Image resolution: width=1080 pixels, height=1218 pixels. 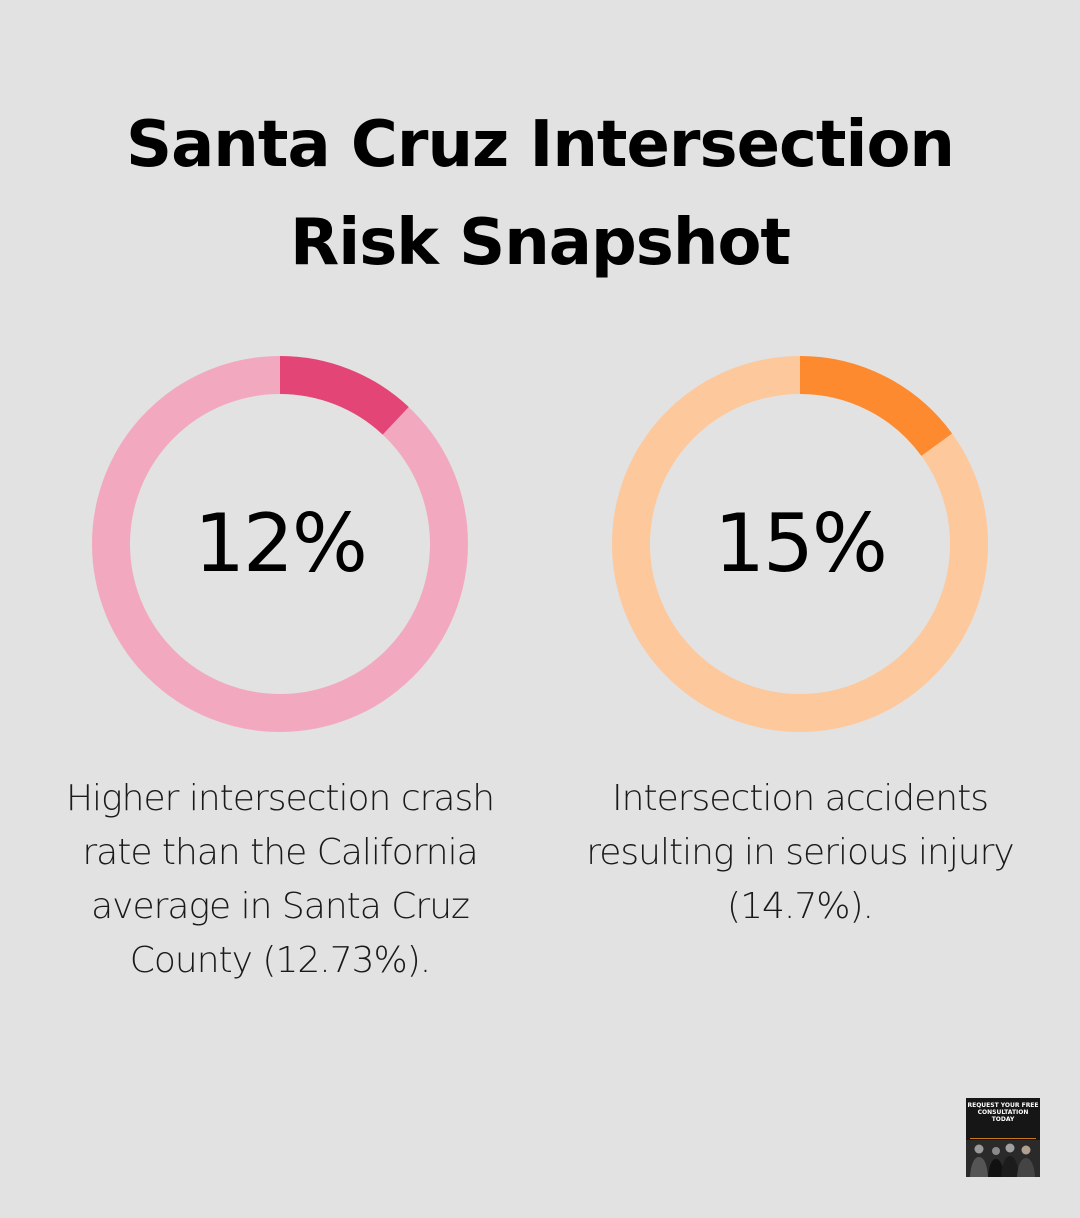 What do you see at coordinates (1003, 1112) in the screenshot?
I see `cta-label: REQUEST YOUR FREE CONSULTATION TODAY` at bounding box center [1003, 1112].